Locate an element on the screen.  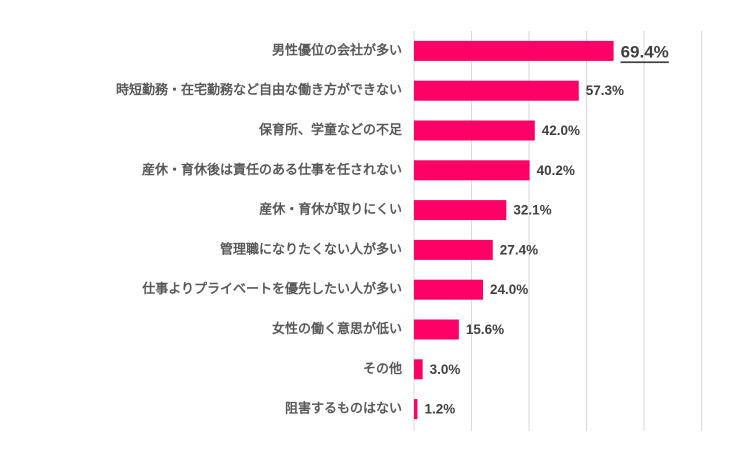
data-label: 57.3% is located at coordinates (605, 90).